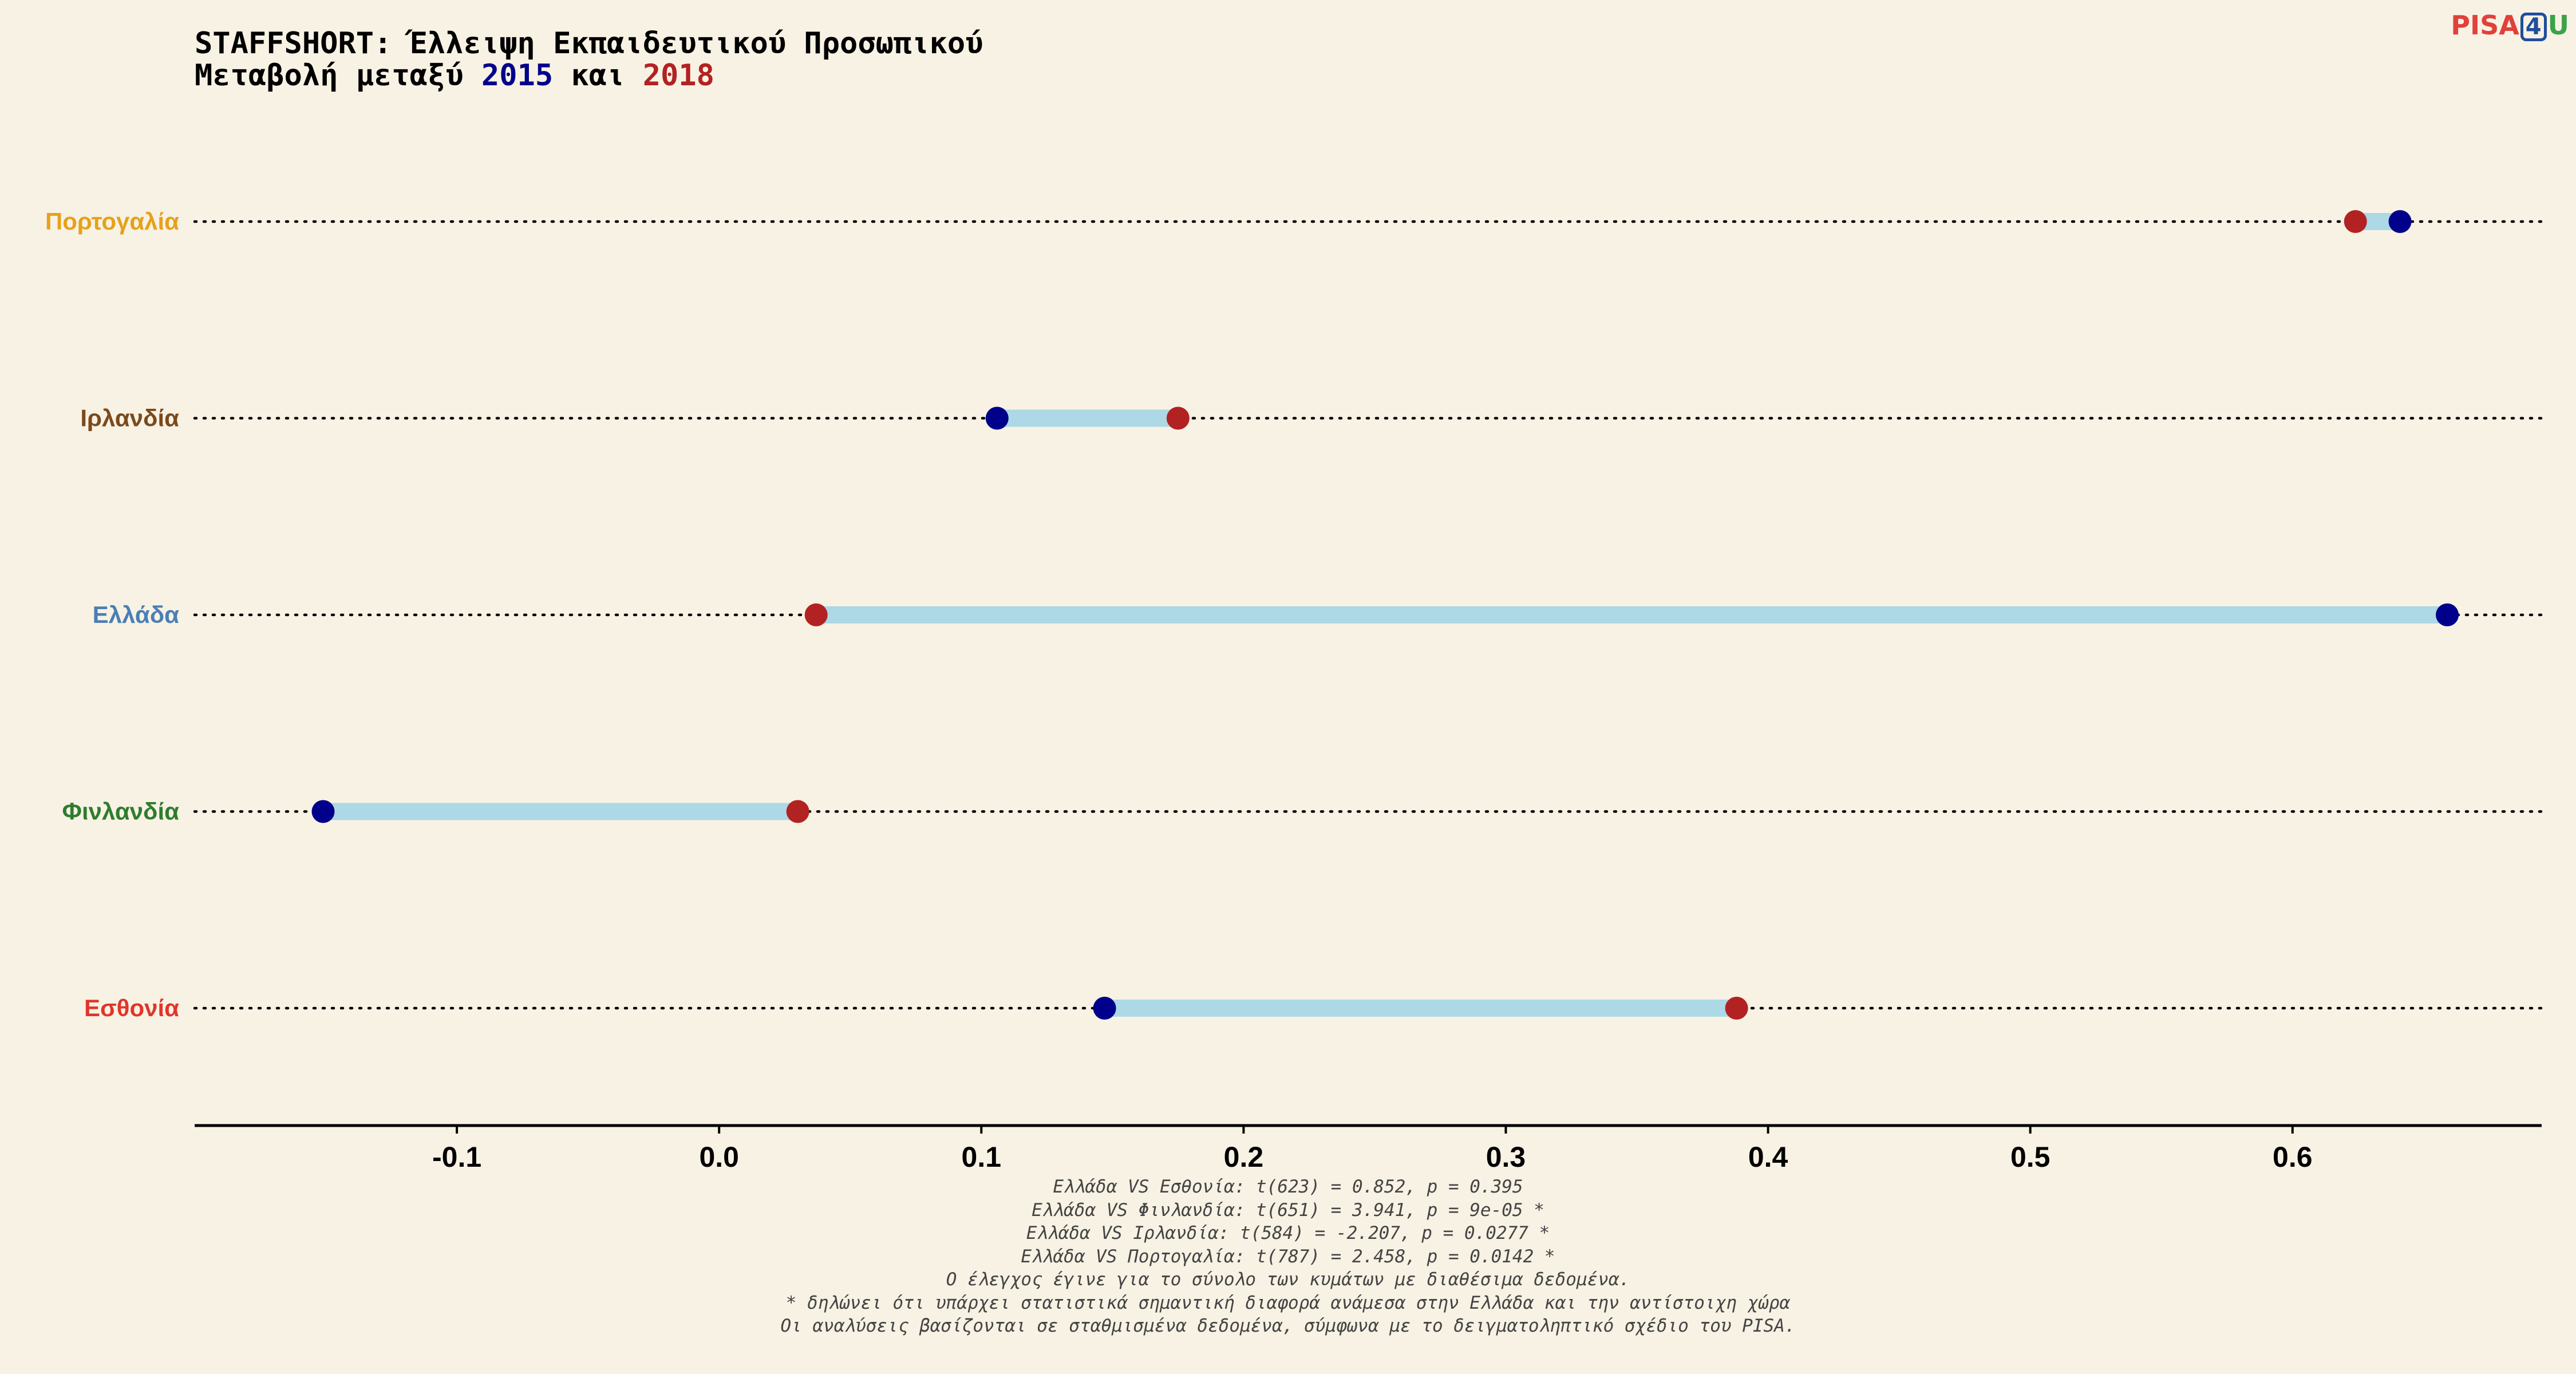 This screenshot has width=2576, height=1374. Describe the element at coordinates (982, 1157) in the screenshot. I see `x-tick-label: 0.1` at that location.